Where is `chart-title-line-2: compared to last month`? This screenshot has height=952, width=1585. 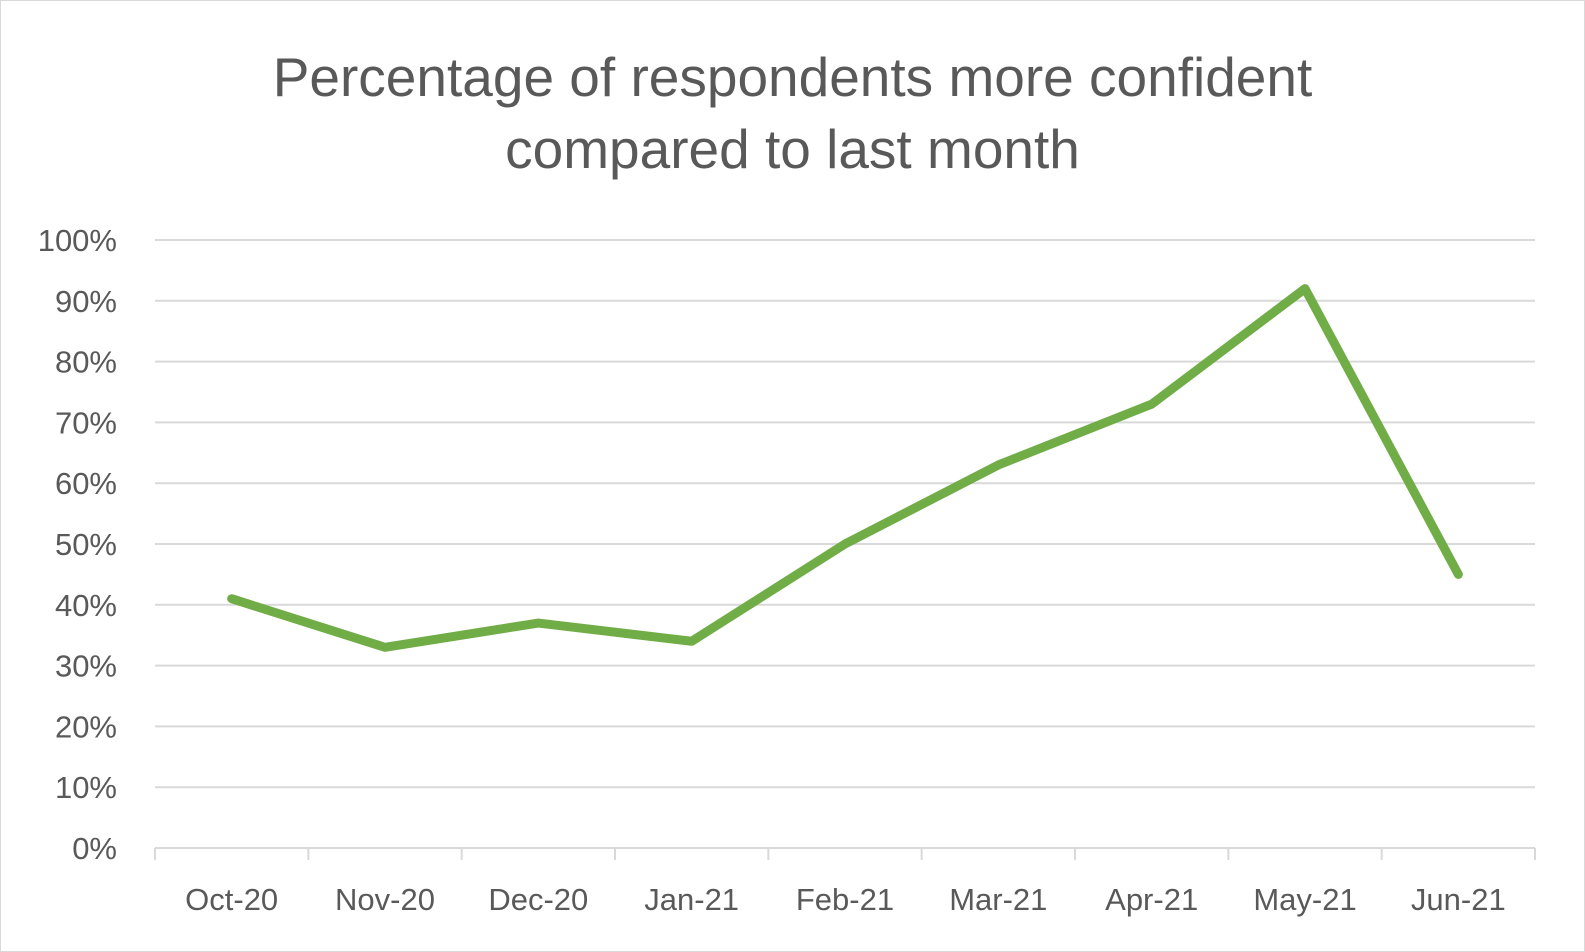
chart-title-line-2: compared to last month is located at coordinates (792, 149).